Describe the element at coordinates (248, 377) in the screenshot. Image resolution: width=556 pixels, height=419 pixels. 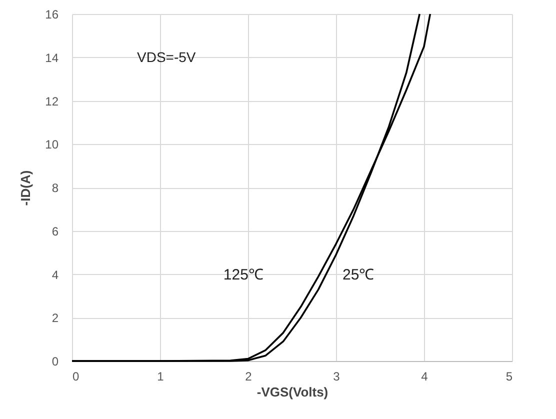
I see `x-tick-label: 2` at that location.